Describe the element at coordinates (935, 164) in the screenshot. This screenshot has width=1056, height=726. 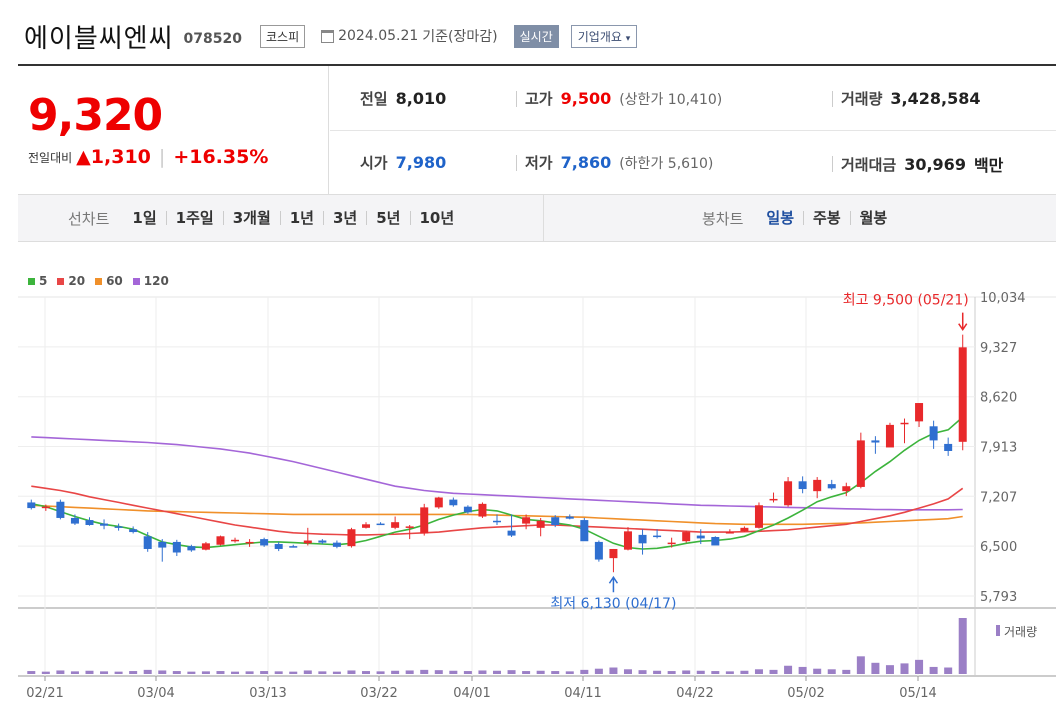
I see `amount-value: 30,969` at that location.